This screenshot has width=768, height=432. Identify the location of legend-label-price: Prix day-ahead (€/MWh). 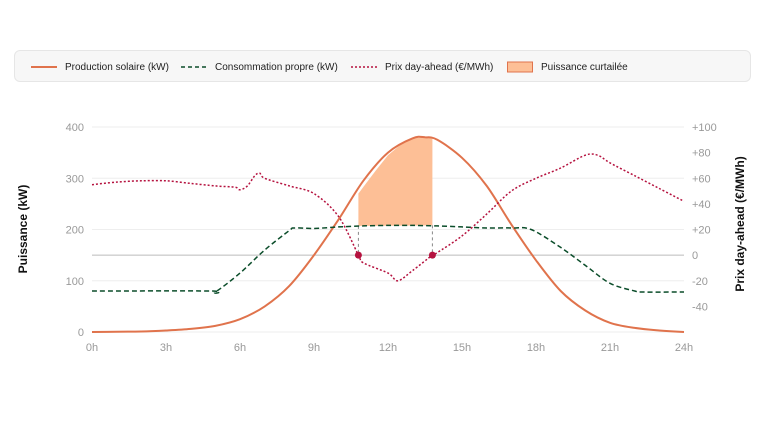
(439, 67).